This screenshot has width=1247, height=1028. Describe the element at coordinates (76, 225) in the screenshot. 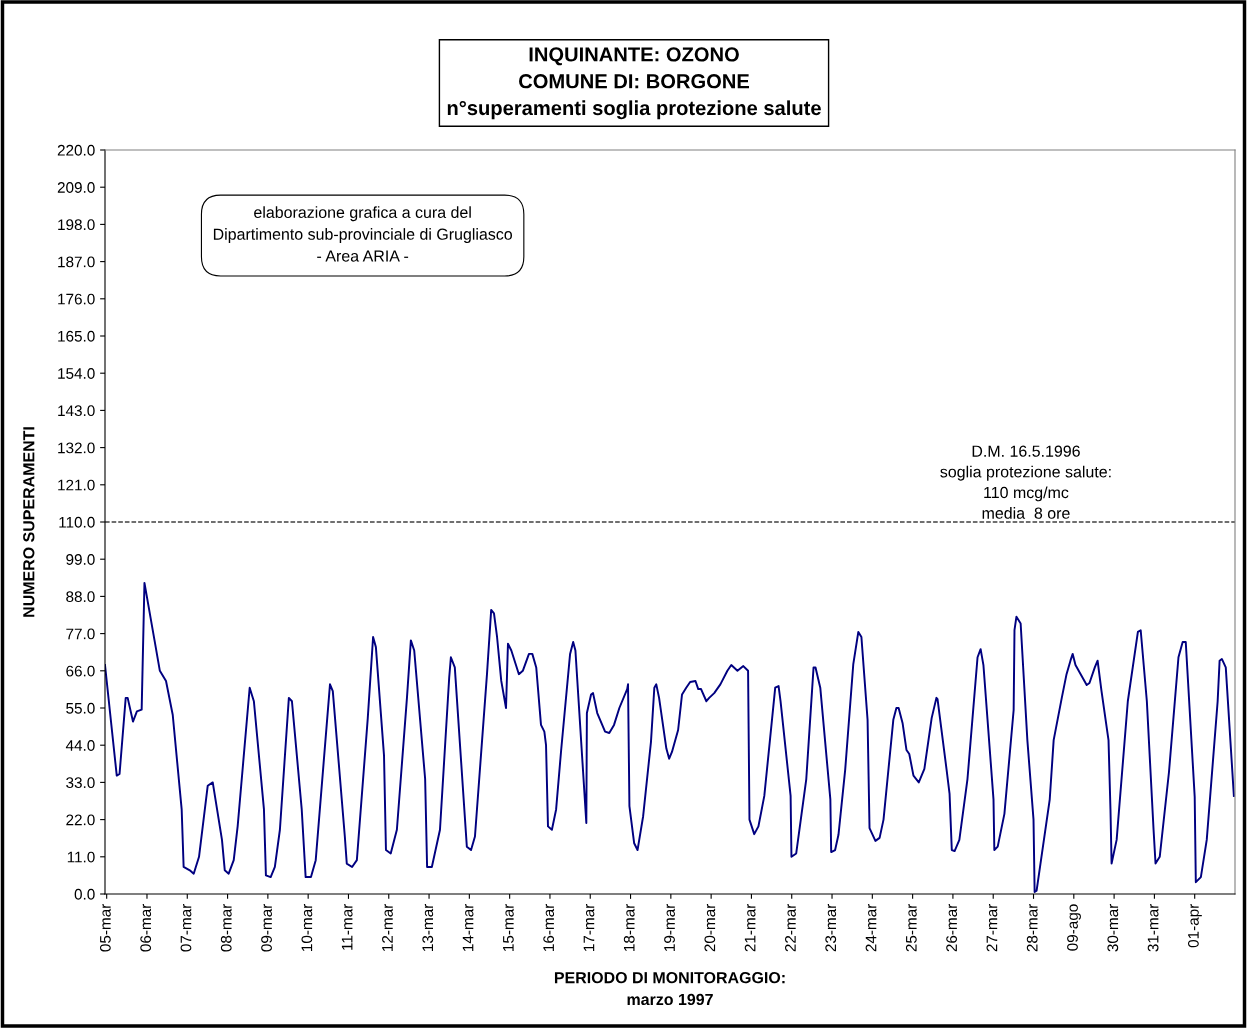

I see `y-tick-label: 198.0` at that location.